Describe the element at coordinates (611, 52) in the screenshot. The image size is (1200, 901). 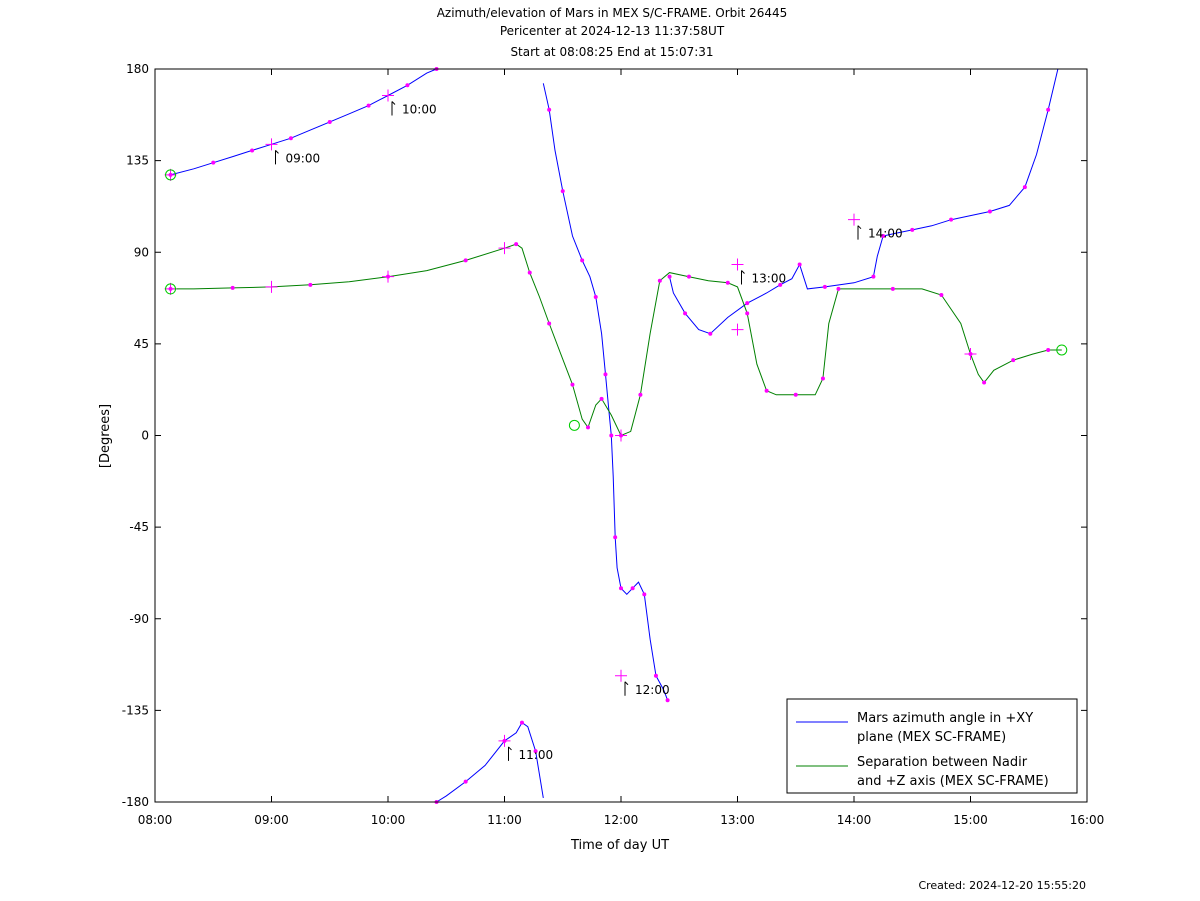
I see `chart-subtitle-start-end: Start at 08:08:25 End at 15:07:31` at that location.